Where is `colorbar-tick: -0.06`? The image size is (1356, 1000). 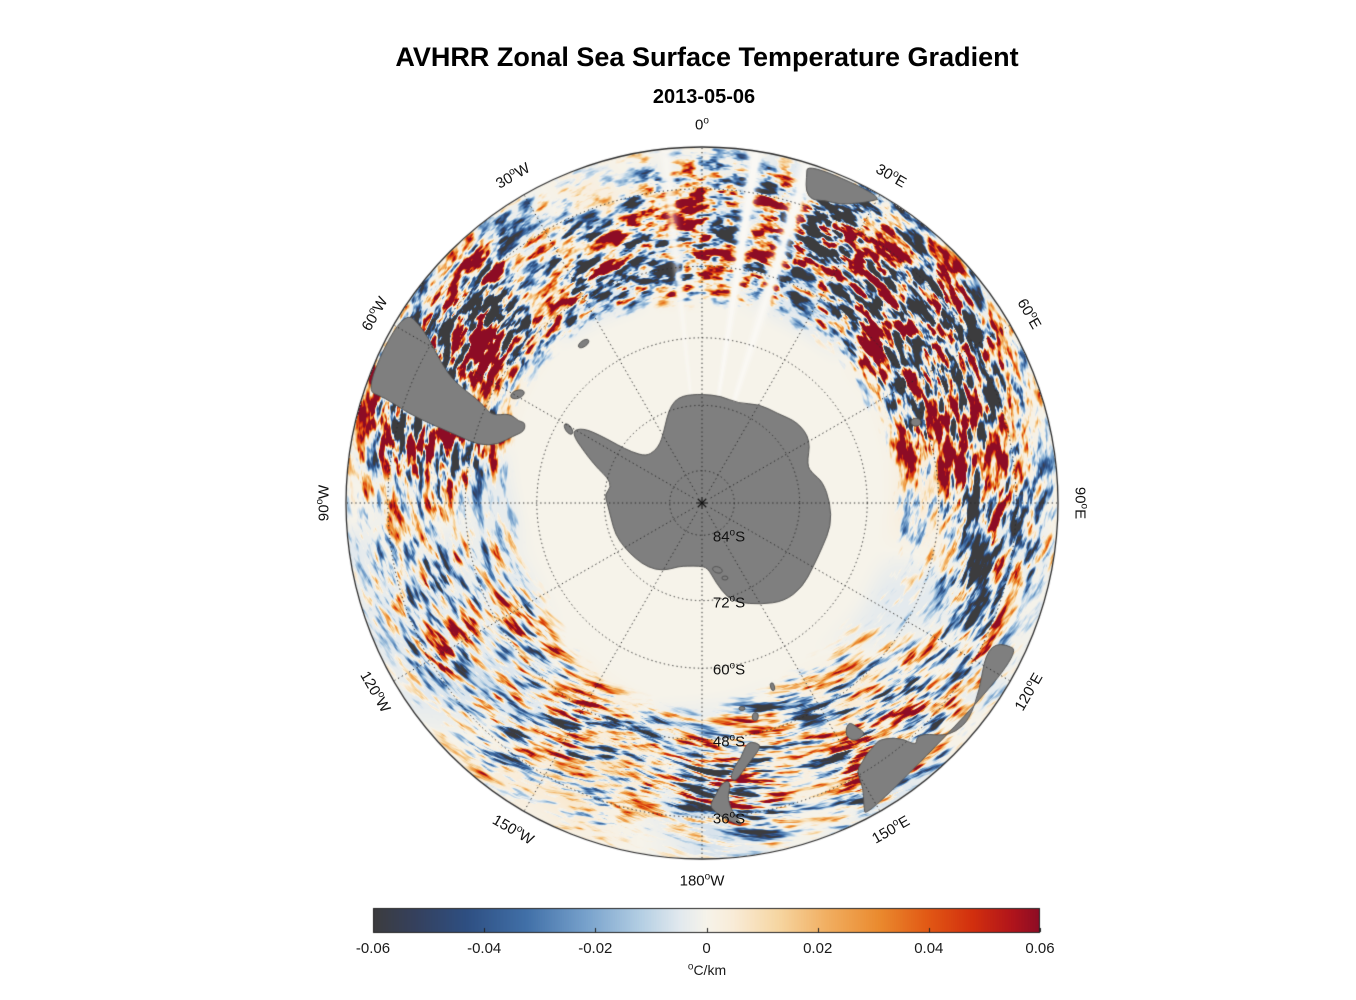 colorbar-tick: -0.06 is located at coordinates (373, 948).